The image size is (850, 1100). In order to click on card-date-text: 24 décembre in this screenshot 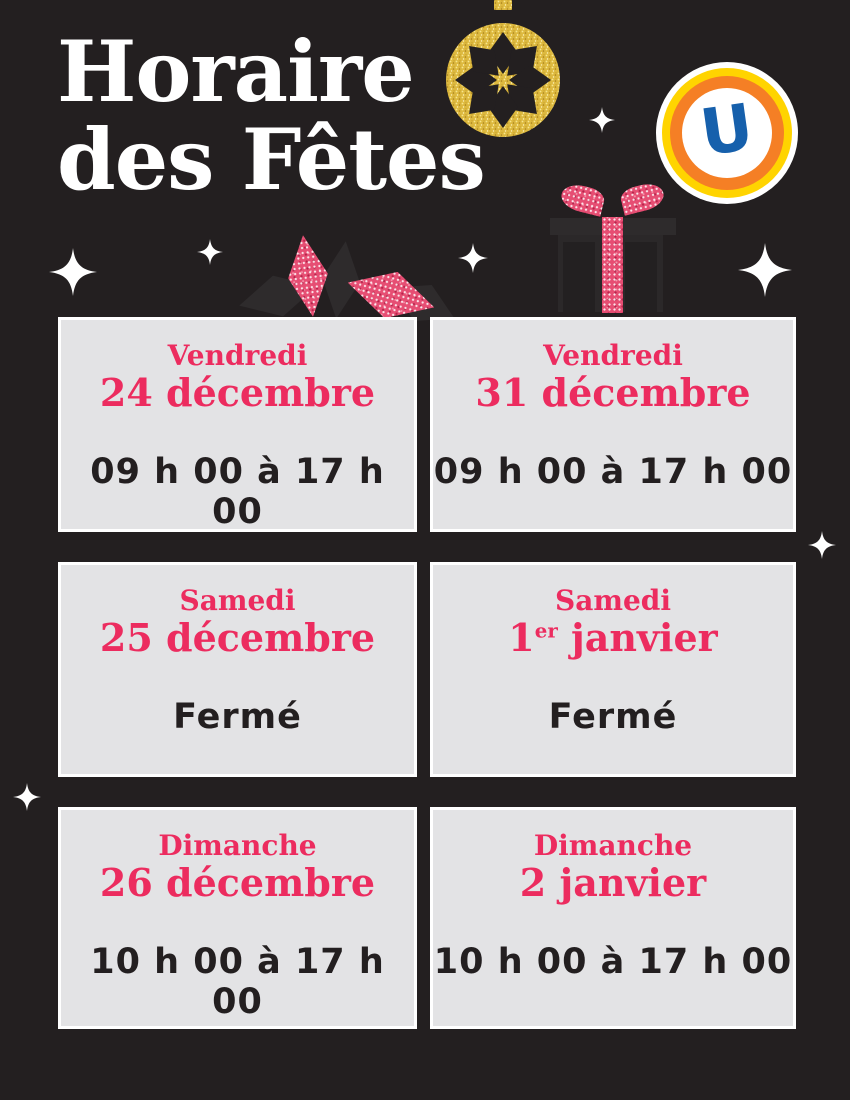, I will do `click(237, 393)`.